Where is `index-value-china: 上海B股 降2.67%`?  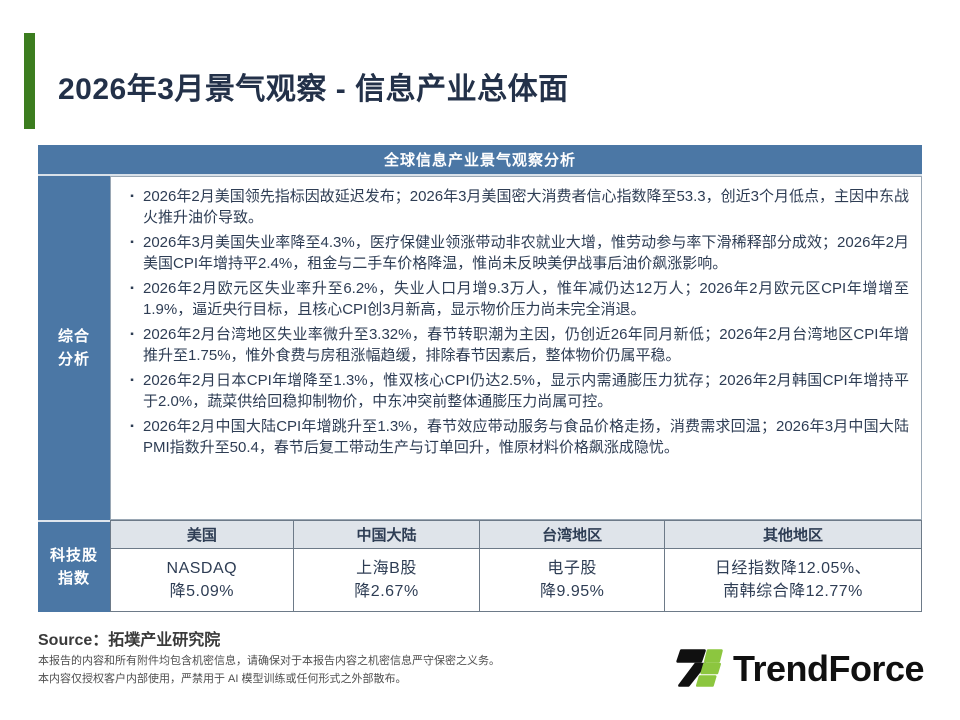
index-value-china: 上海B股 降2.67% is located at coordinates (387, 580).